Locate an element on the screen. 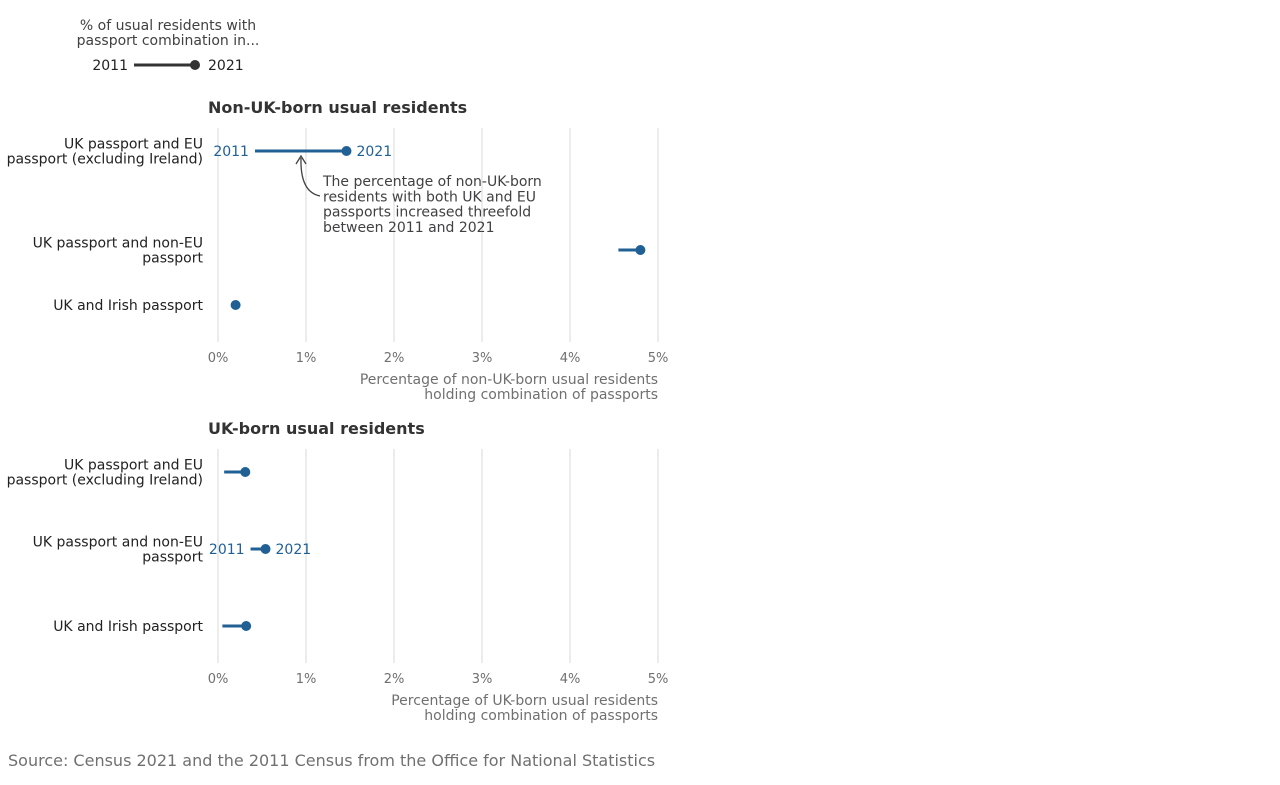  legend-title: % of usual residents with is located at coordinates (168, 26).